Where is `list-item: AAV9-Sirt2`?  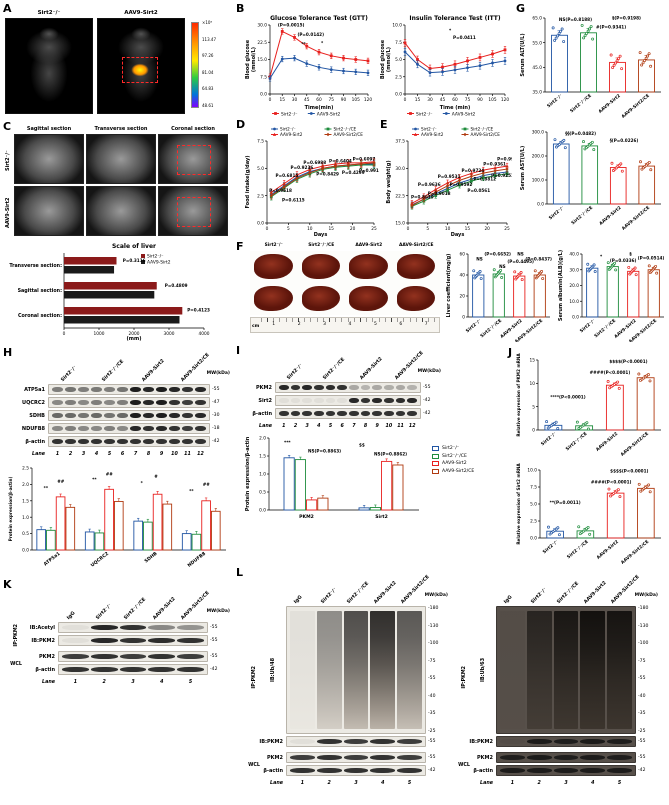 list-item: AAV9-Sirt2 is located at coordinates (369, 245).